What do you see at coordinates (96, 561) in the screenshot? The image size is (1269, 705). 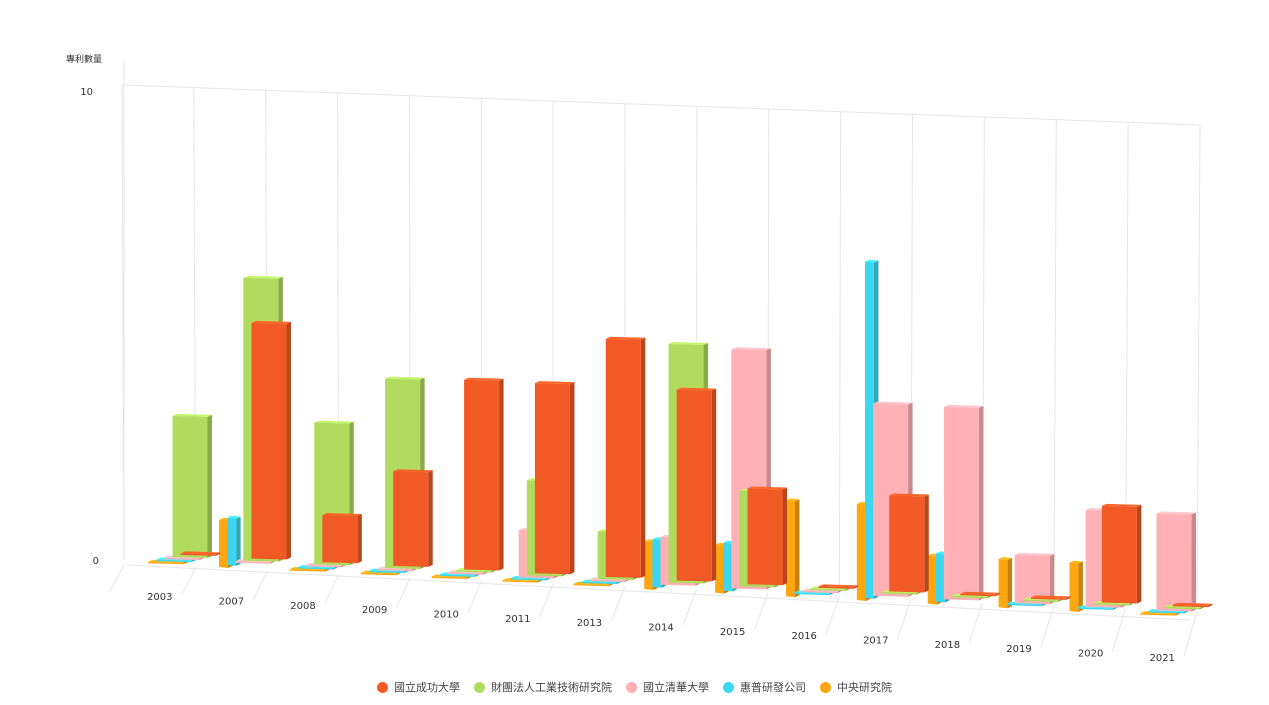 I see `y-tick-label: 0` at bounding box center [96, 561].